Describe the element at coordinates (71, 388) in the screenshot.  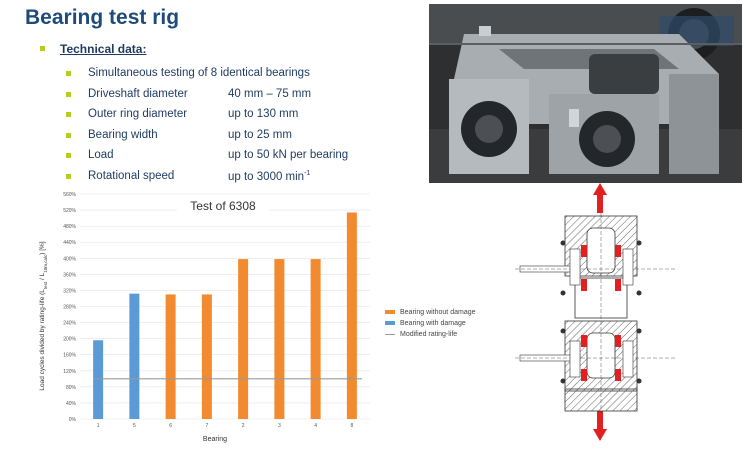
I see `y-tick-label: 80%` at that location.